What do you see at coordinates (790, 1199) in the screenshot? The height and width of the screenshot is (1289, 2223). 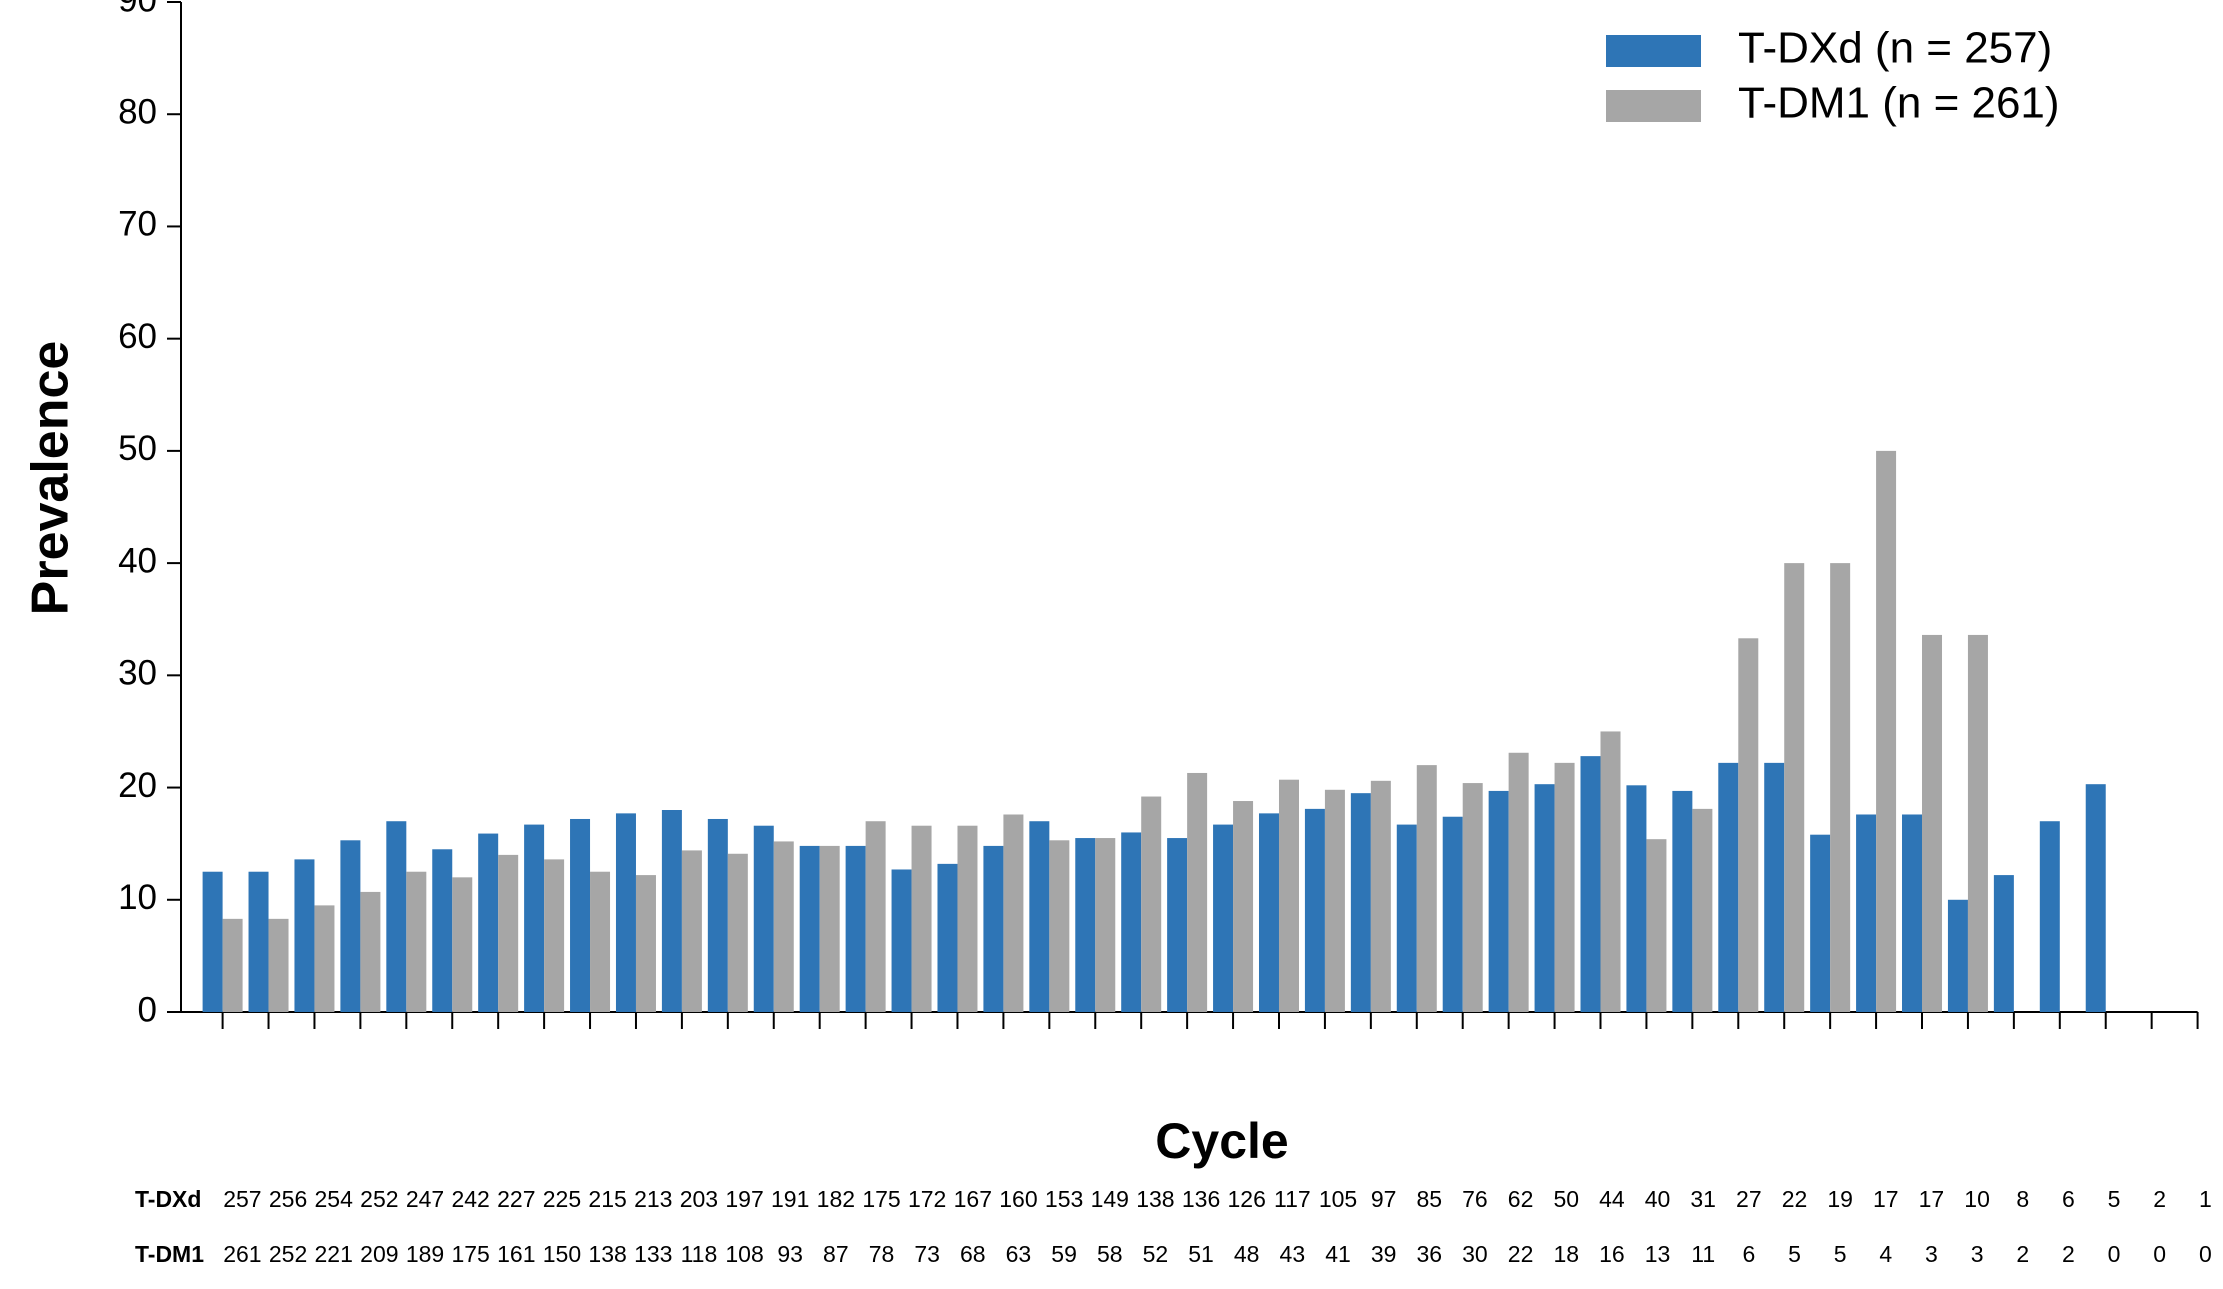 I see `risk-value: 191` at bounding box center [790, 1199].